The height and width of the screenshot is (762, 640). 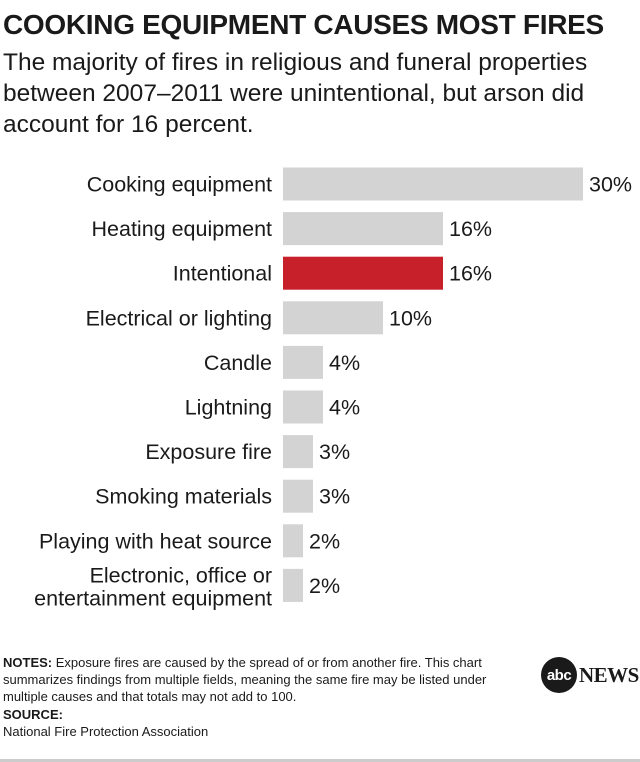 What do you see at coordinates (610, 185) in the screenshot?
I see `value-label: 30%` at bounding box center [610, 185].